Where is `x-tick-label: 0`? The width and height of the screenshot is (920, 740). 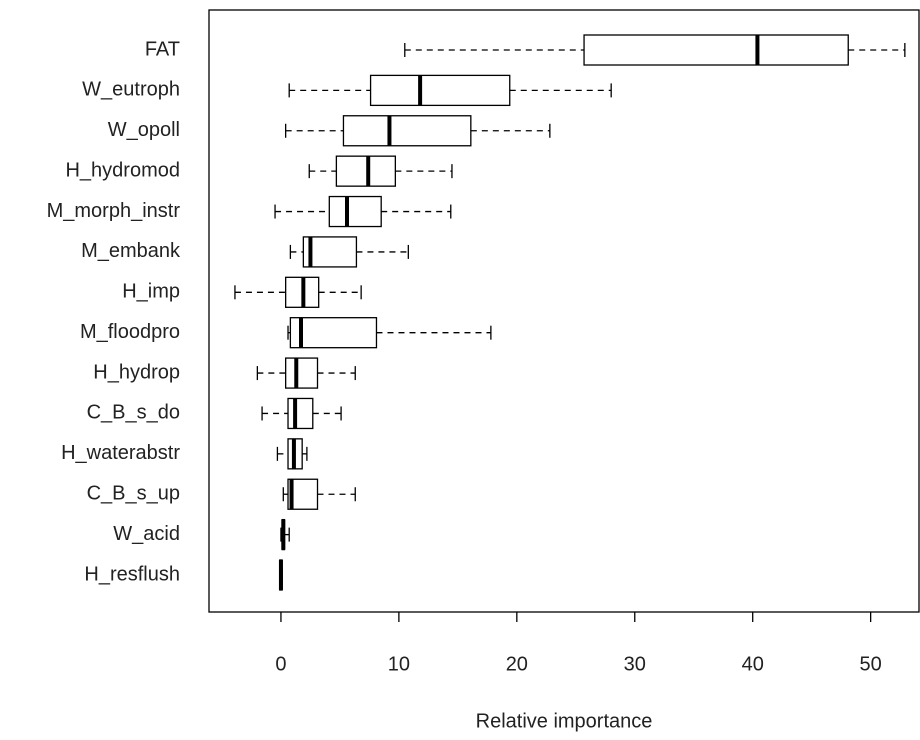
x-tick-label: 0 is located at coordinates (280, 664).